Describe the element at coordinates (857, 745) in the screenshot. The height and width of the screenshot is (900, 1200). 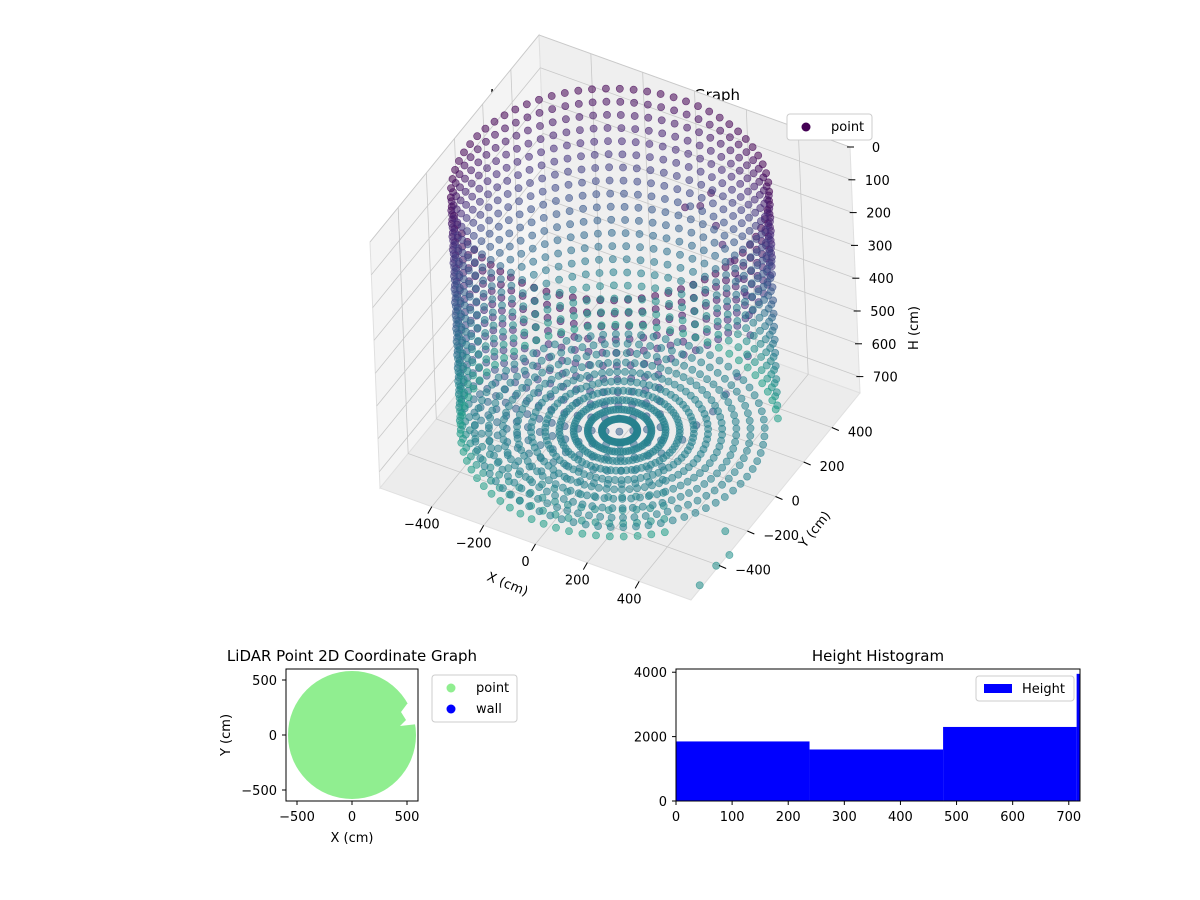
I see `histogram-ticks: 0 100 200 300 400 500 600 700 0 2000 4000` at that location.